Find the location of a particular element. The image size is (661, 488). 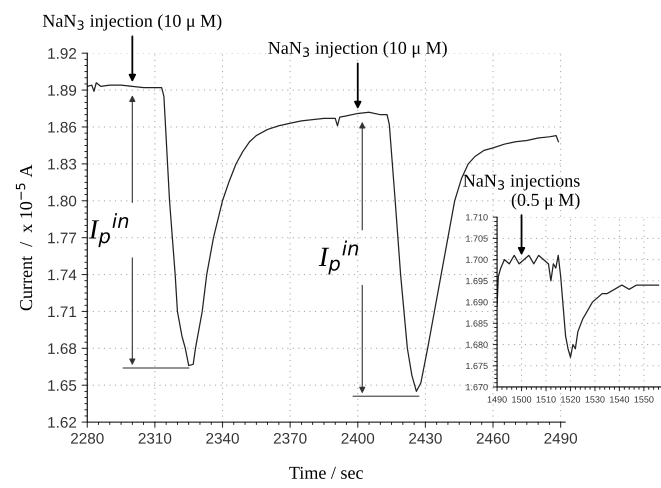

annotation: NaN$_{3}$ injections (0.5 μ M) is located at coordinates (521, 192).